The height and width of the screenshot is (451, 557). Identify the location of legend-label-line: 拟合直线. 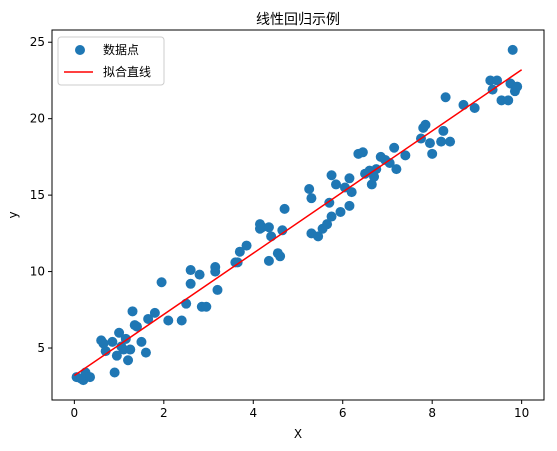
(127, 71).